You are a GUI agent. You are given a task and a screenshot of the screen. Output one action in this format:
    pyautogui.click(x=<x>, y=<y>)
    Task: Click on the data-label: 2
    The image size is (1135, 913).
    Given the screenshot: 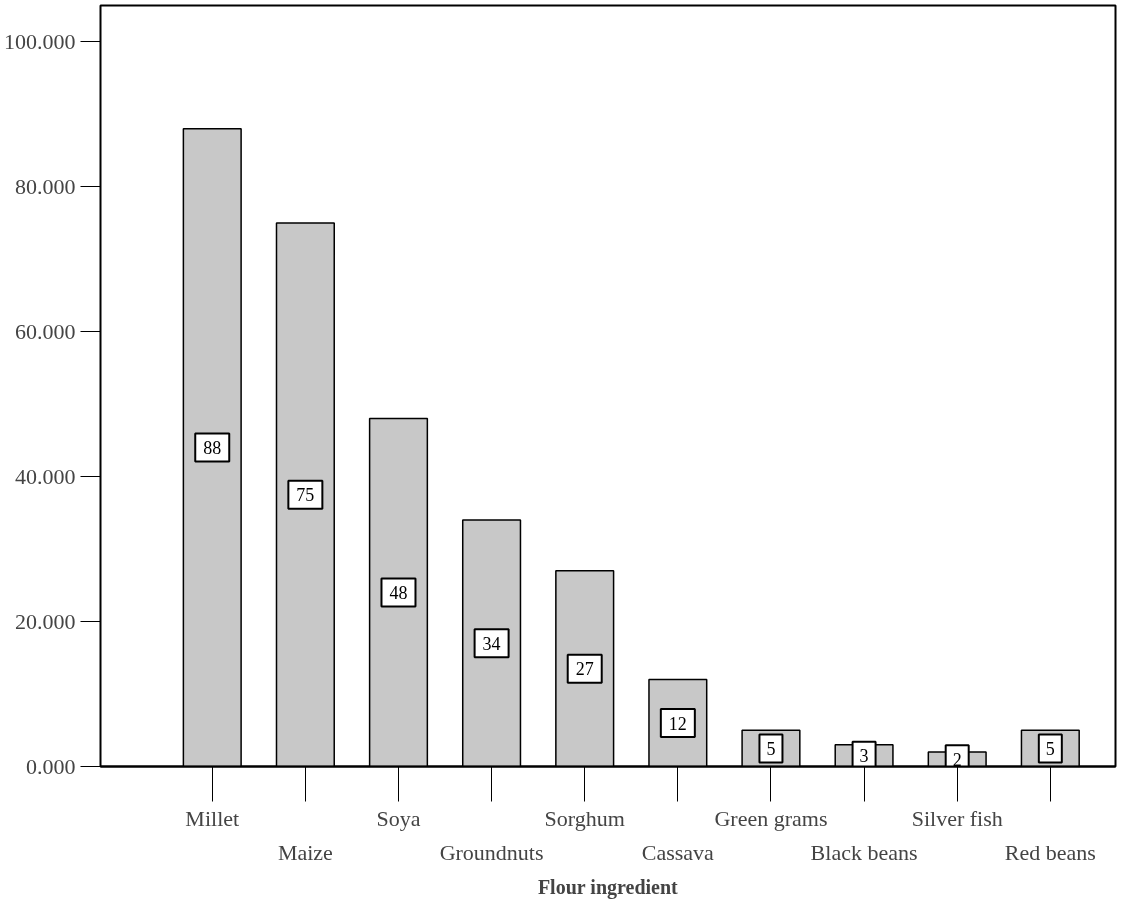 What is the action you would take?
    pyautogui.click(x=957, y=759)
    